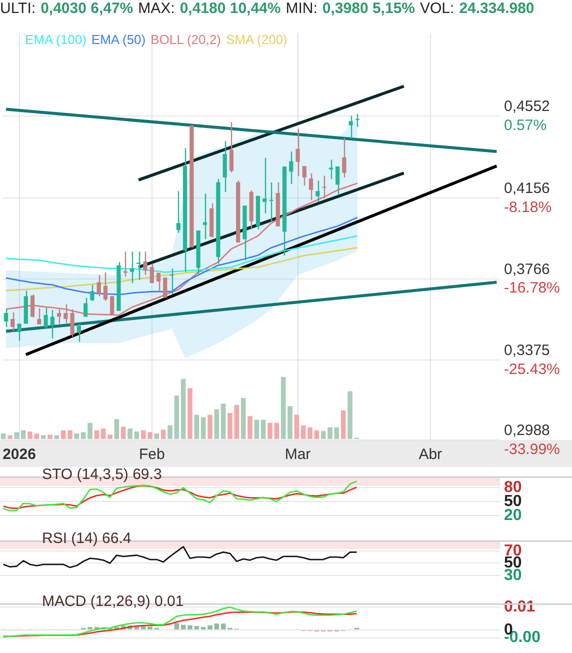  Describe the element at coordinates (19, 455) in the screenshot. I see `x-tick-label: 2026` at that location.